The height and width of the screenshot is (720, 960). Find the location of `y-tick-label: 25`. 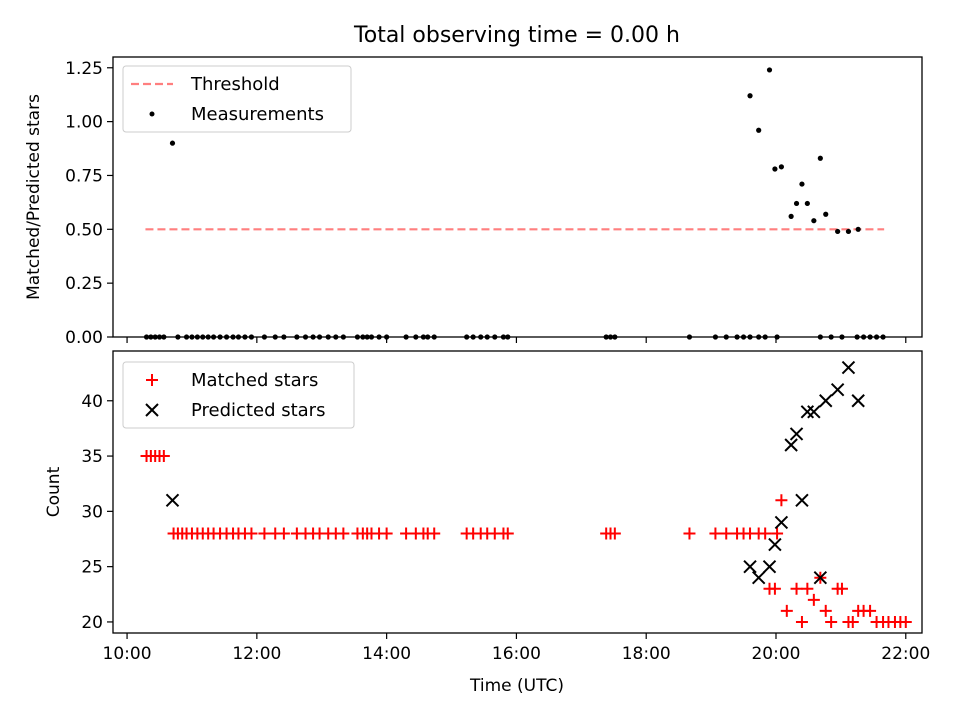

y-tick-label: 25 is located at coordinates (92, 568).